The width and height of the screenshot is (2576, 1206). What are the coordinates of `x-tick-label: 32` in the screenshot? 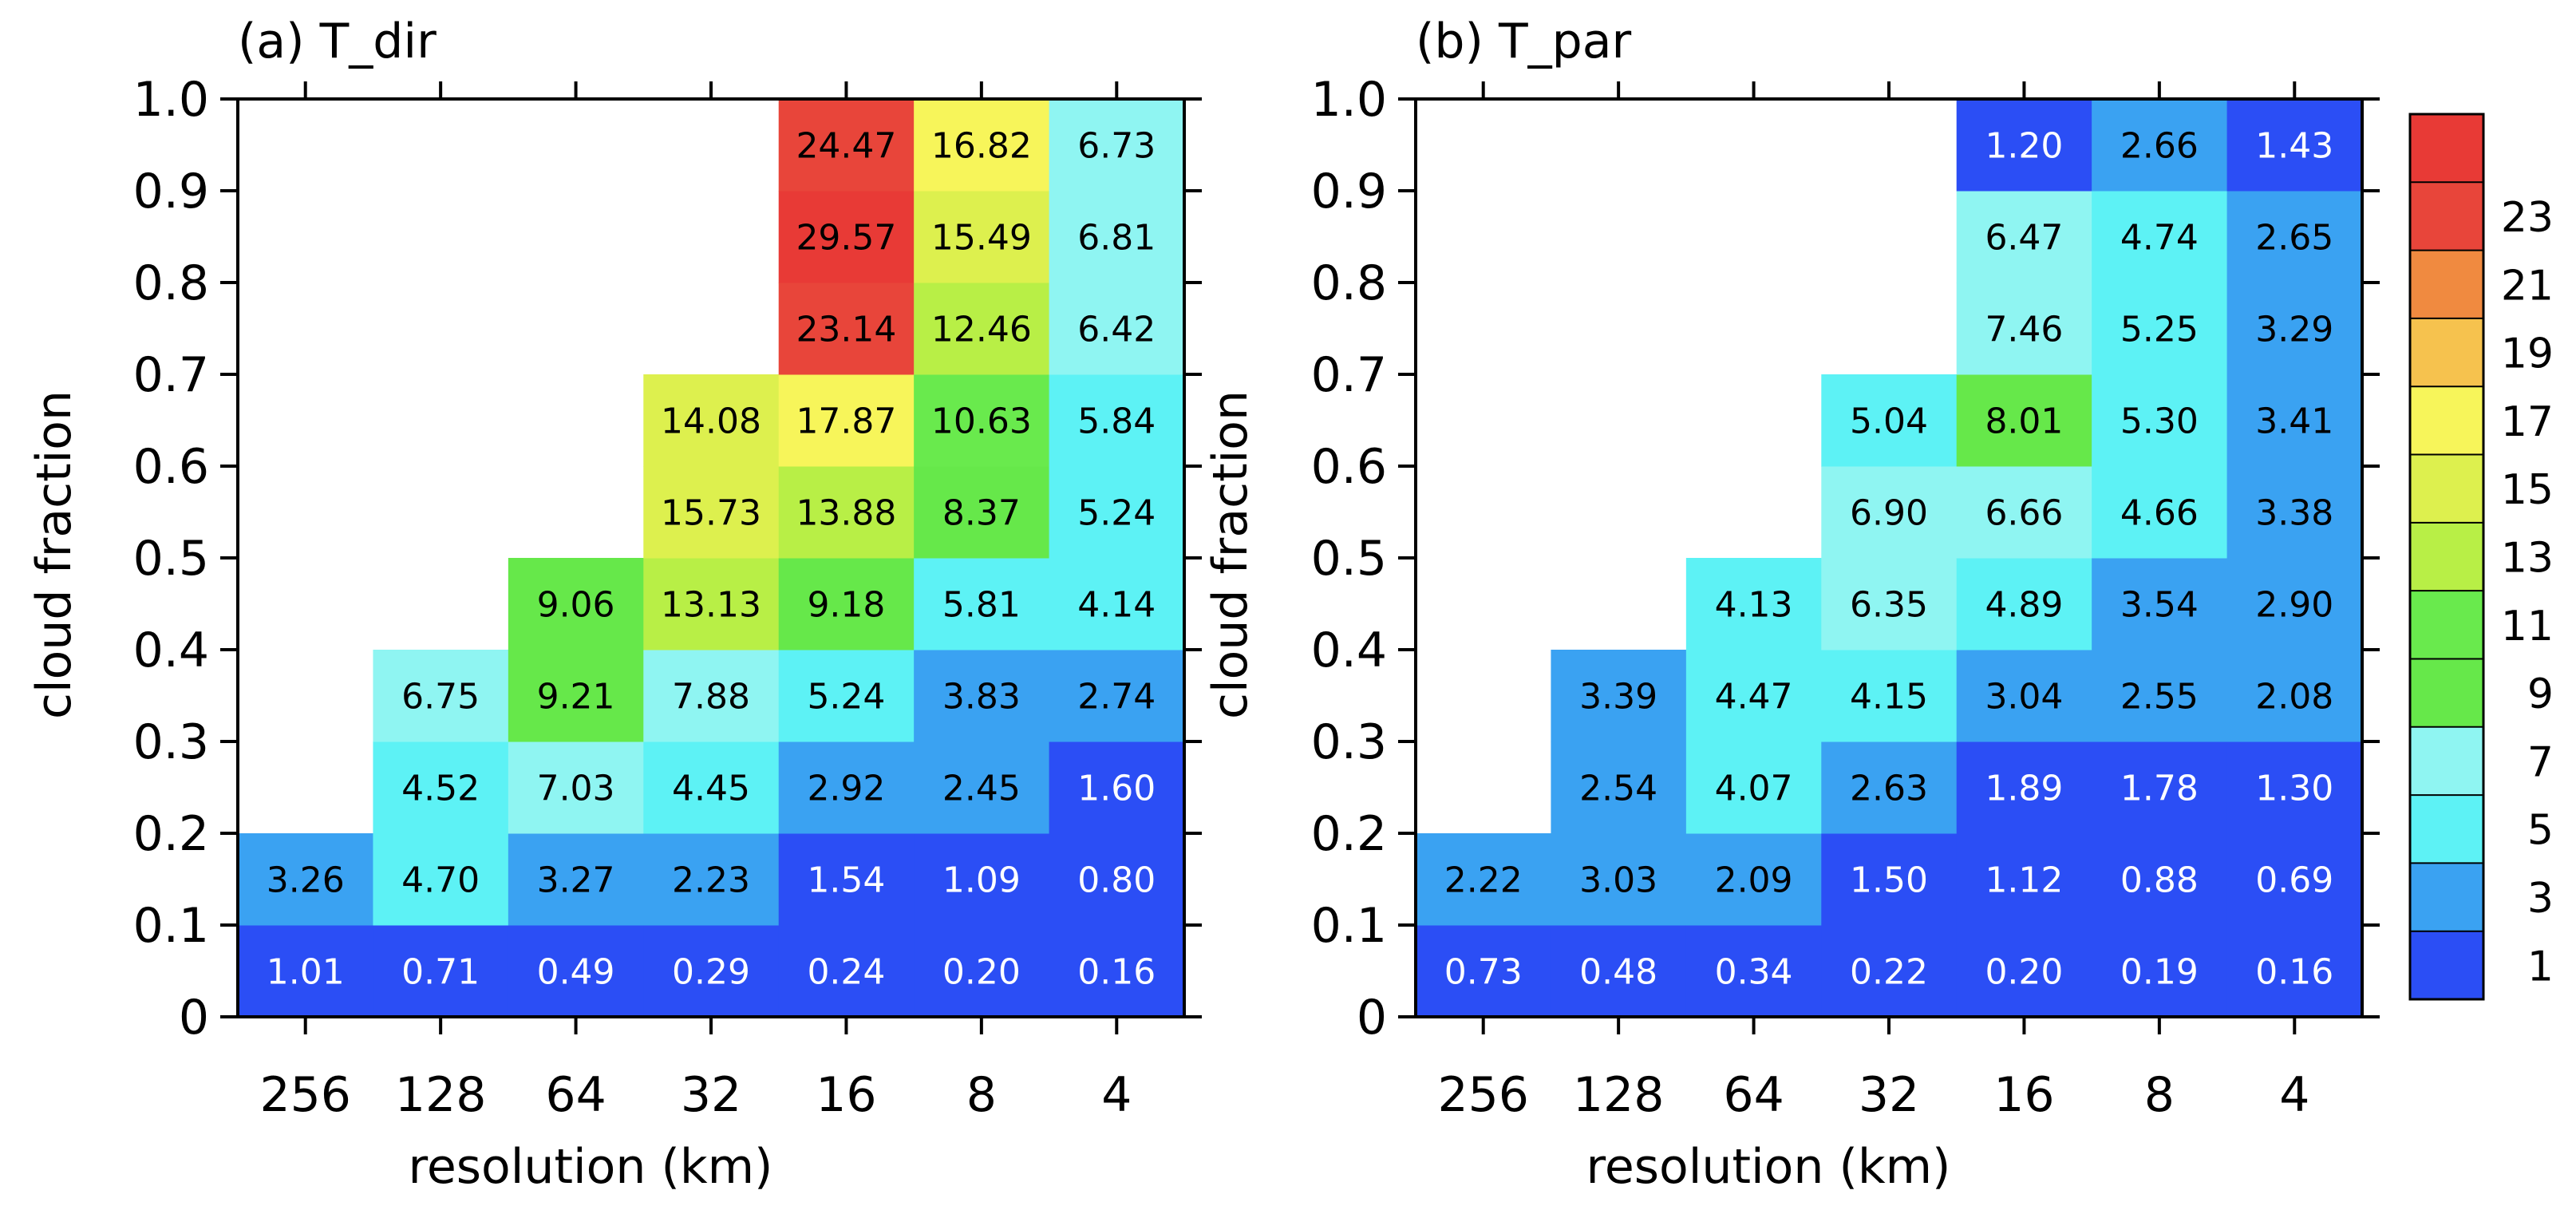 It's located at (1889, 1095).